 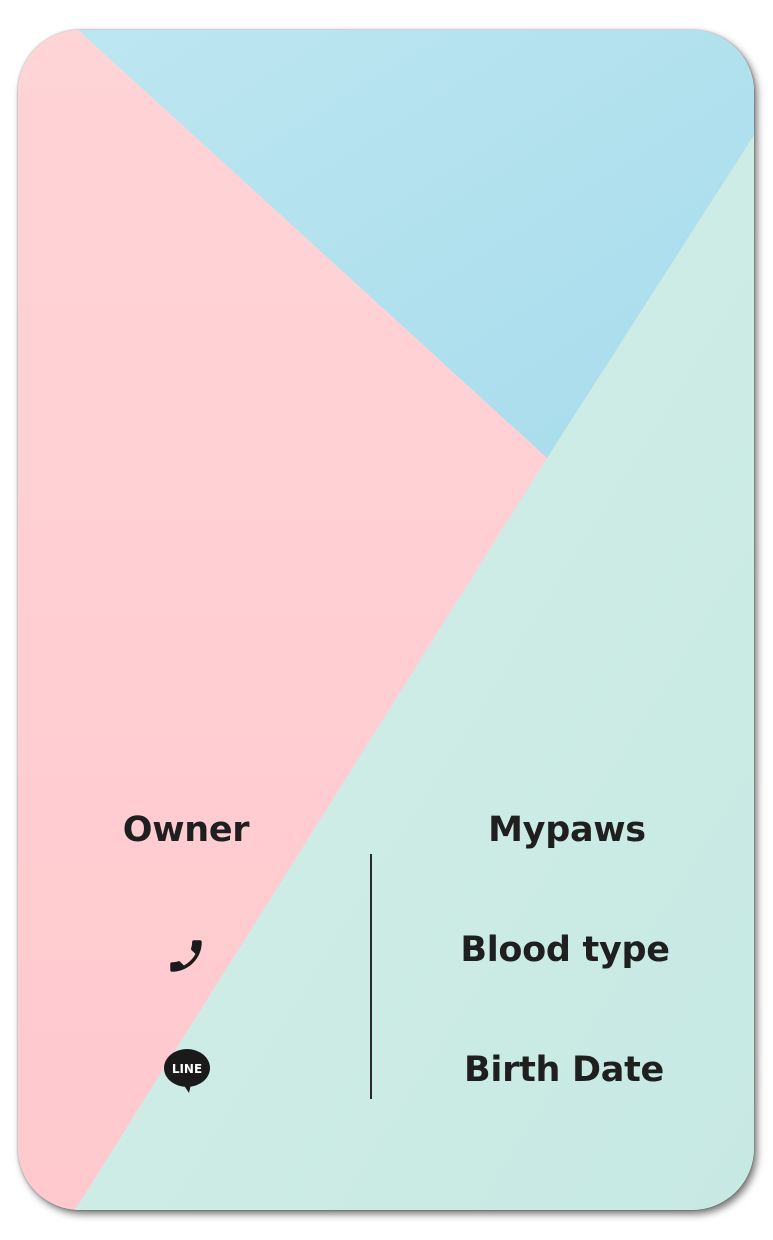 I want to click on birth-date-label: Birth Date, so click(x=564, y=1070).